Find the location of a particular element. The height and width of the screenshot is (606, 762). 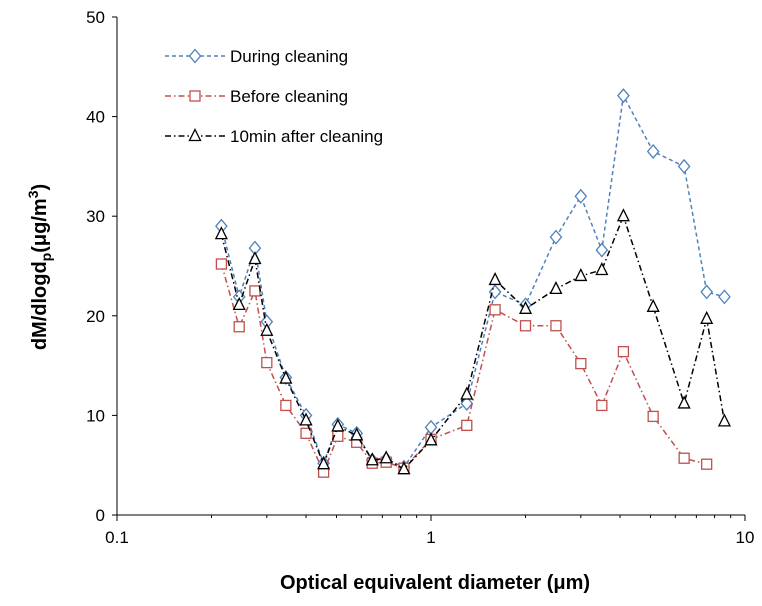

legend-label: Before cleaning is located at coordinates (289, 96).